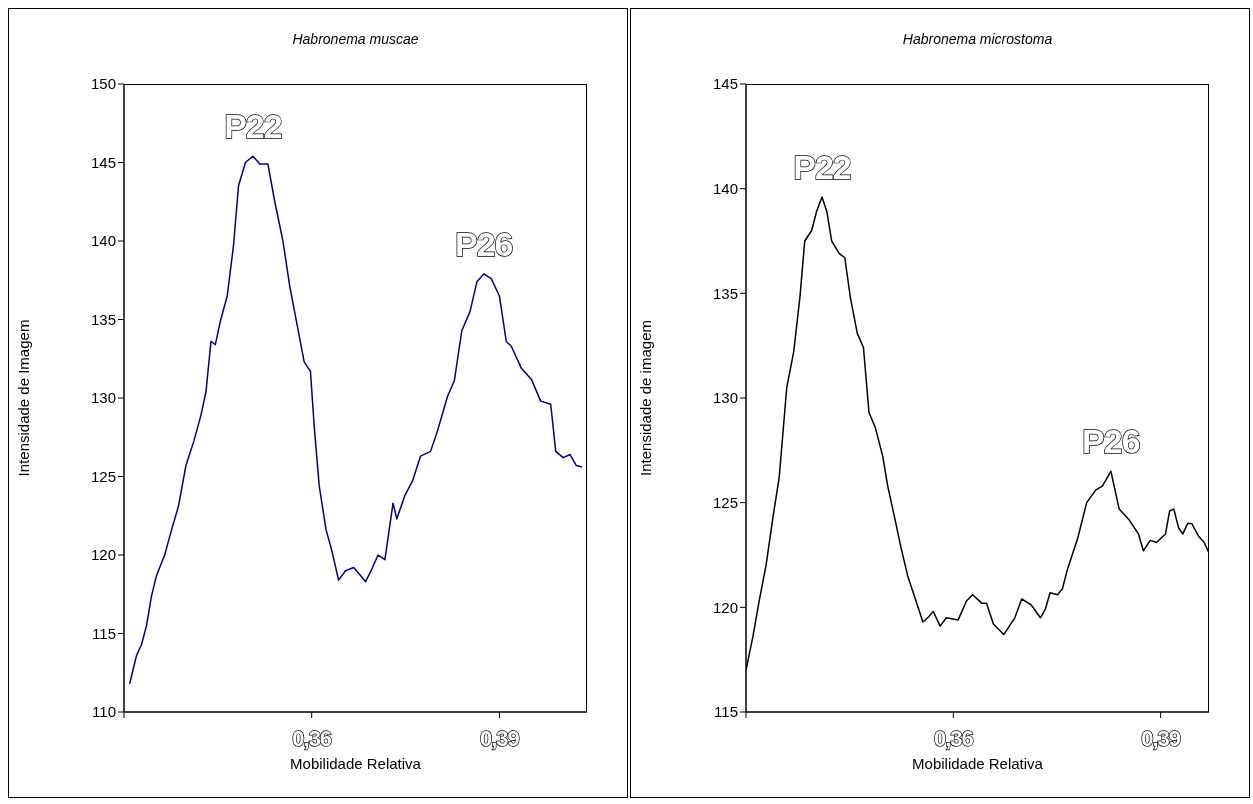 This screenshot has width=1253, height=804. I want to click on chart-title: Habronema microstoma, so click(977, 39).